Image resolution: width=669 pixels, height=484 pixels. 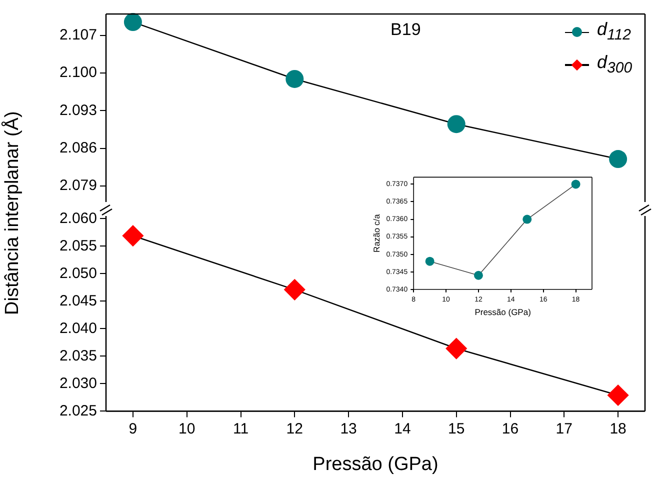 What do you see at coordinates (348, 429) in the screenshot?
I see `x-tick-label: 13` at bounding box center [348, 429].